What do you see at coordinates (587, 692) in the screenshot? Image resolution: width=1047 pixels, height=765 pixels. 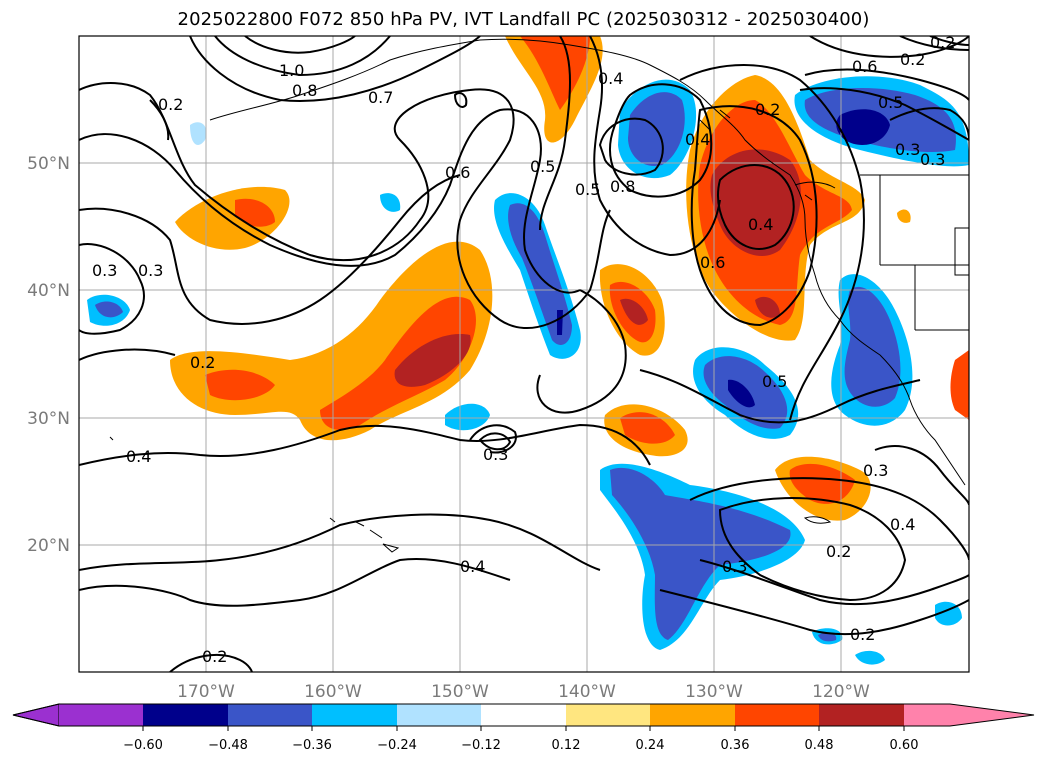 I see `lon-label: 140°W` at bounding box center [587, 692].